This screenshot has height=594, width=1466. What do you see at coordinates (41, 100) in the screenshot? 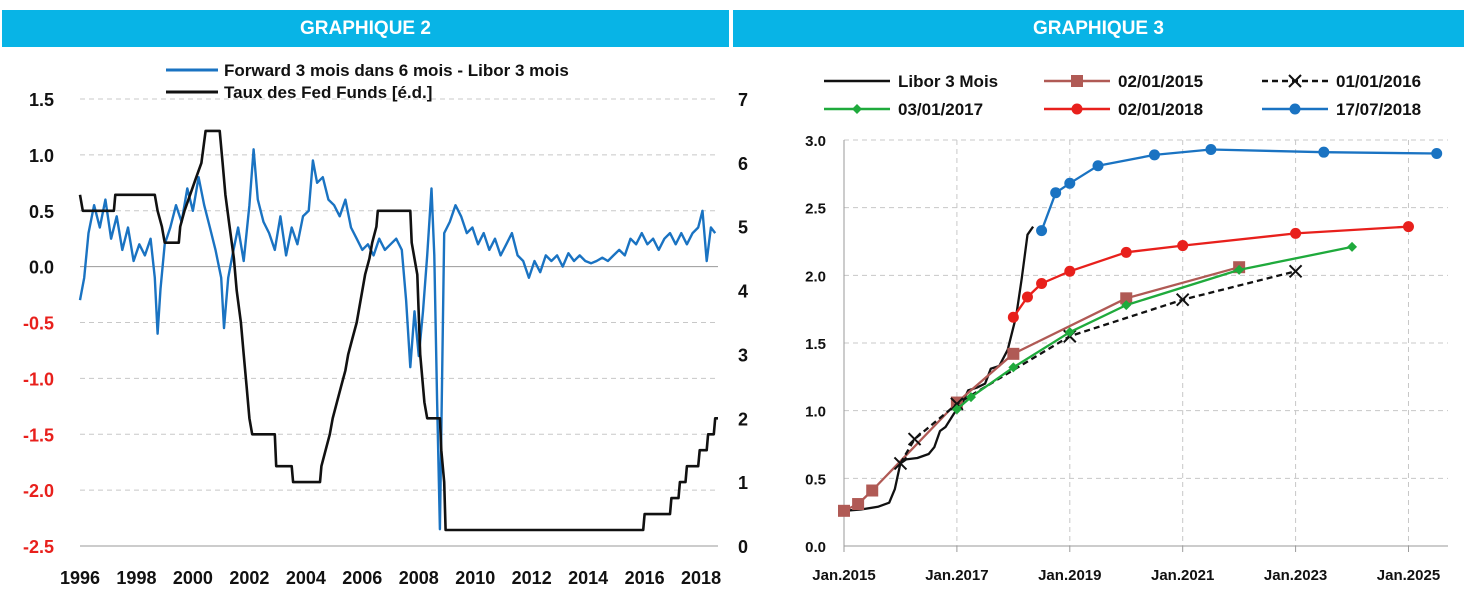
I see `chart-2-y-left-tick-label: 1.5` at bounding box center [41, 100].